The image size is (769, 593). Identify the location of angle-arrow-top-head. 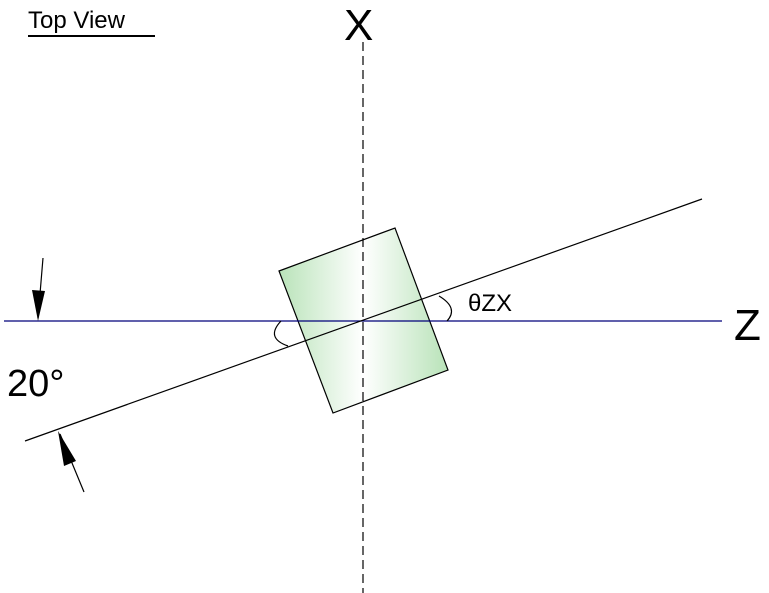
(38, 305).